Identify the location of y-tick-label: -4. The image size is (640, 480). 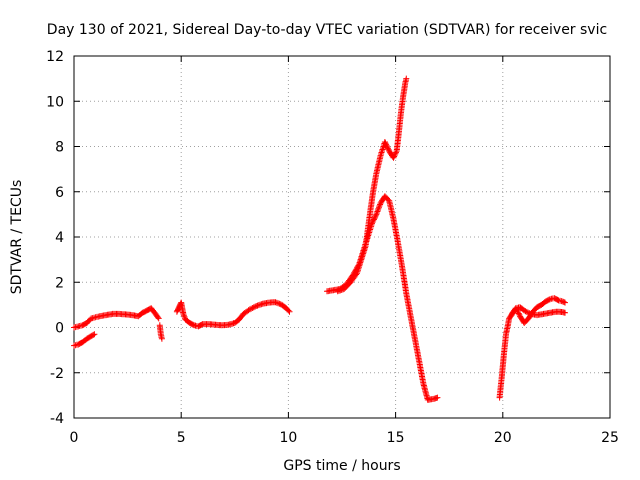
(57, 419).